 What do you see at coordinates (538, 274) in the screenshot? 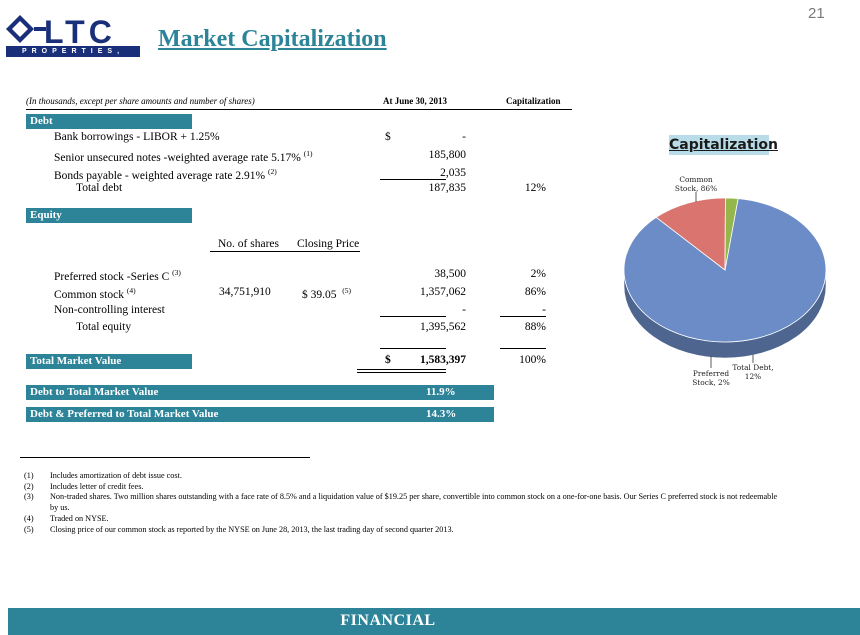
I see `row-capitalization: 2%` at bounding box center [538, 274].